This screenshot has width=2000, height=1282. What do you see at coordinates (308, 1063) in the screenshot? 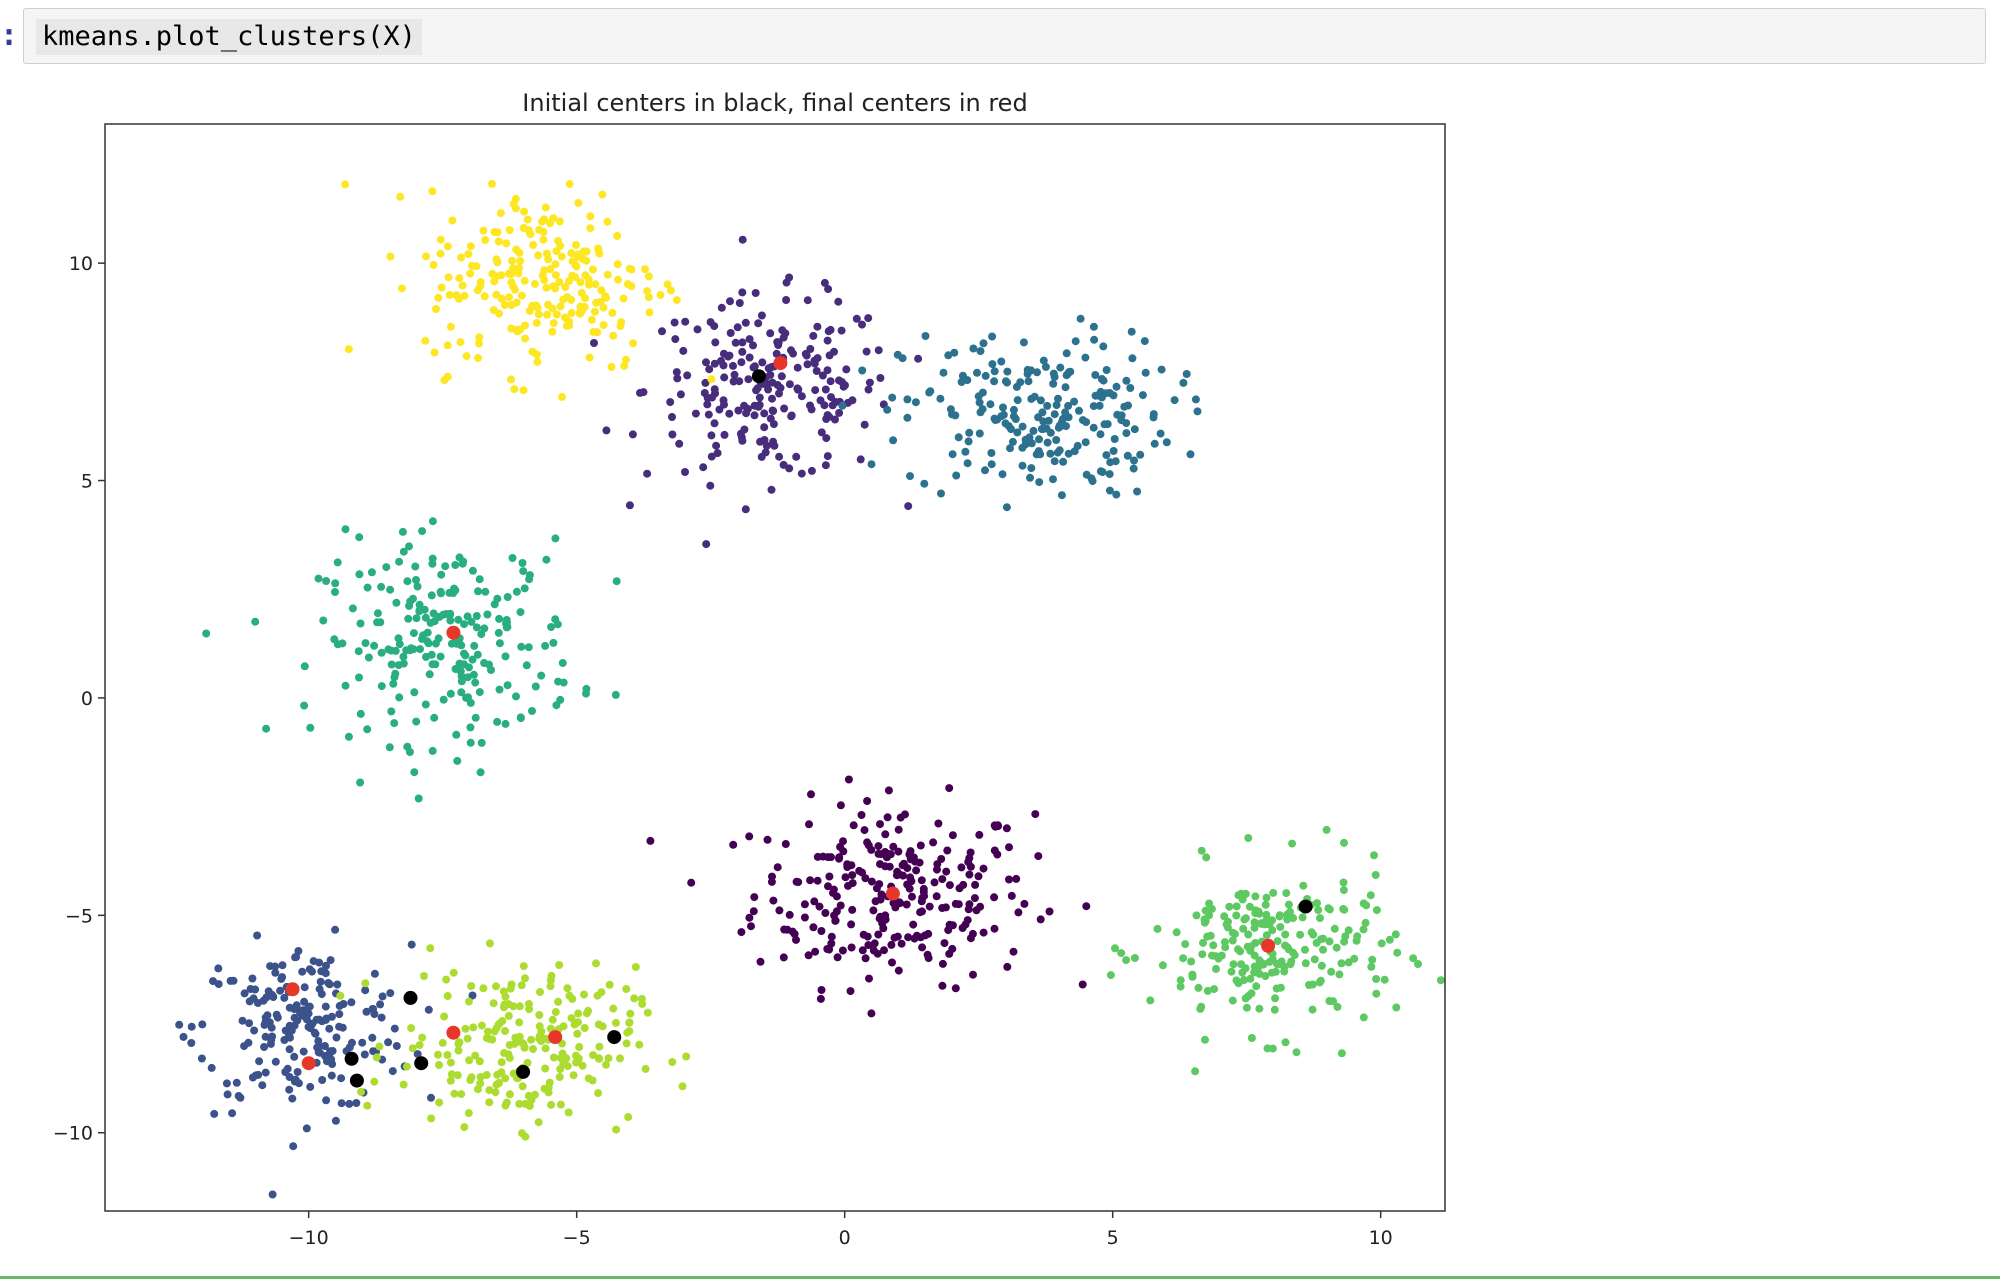
I see `final-center-marker` at bounding box center [308, 1063].